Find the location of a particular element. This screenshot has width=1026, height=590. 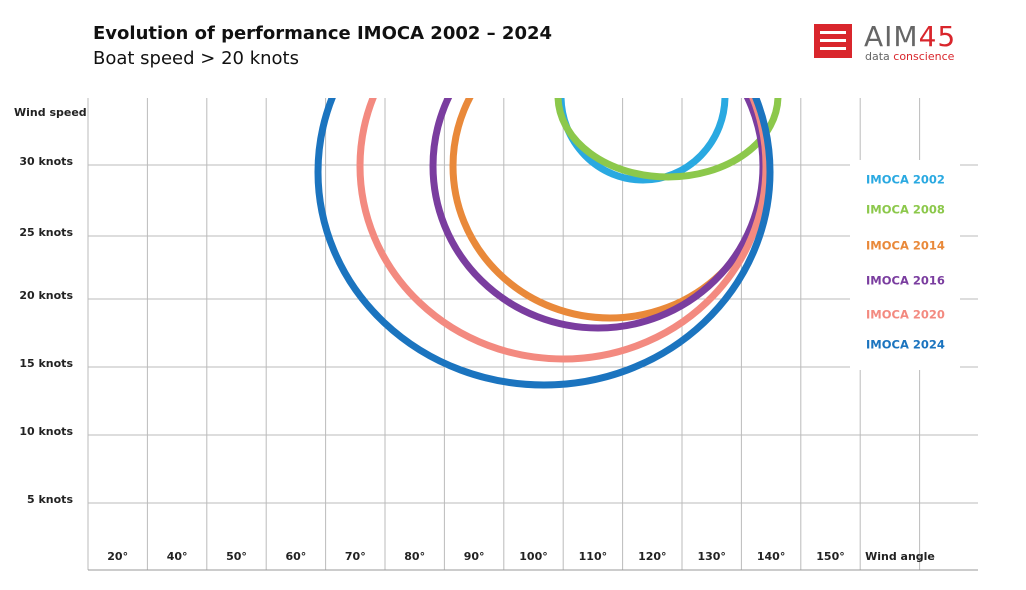

svg-text: AIM45 is located at coordinates (910, 36).